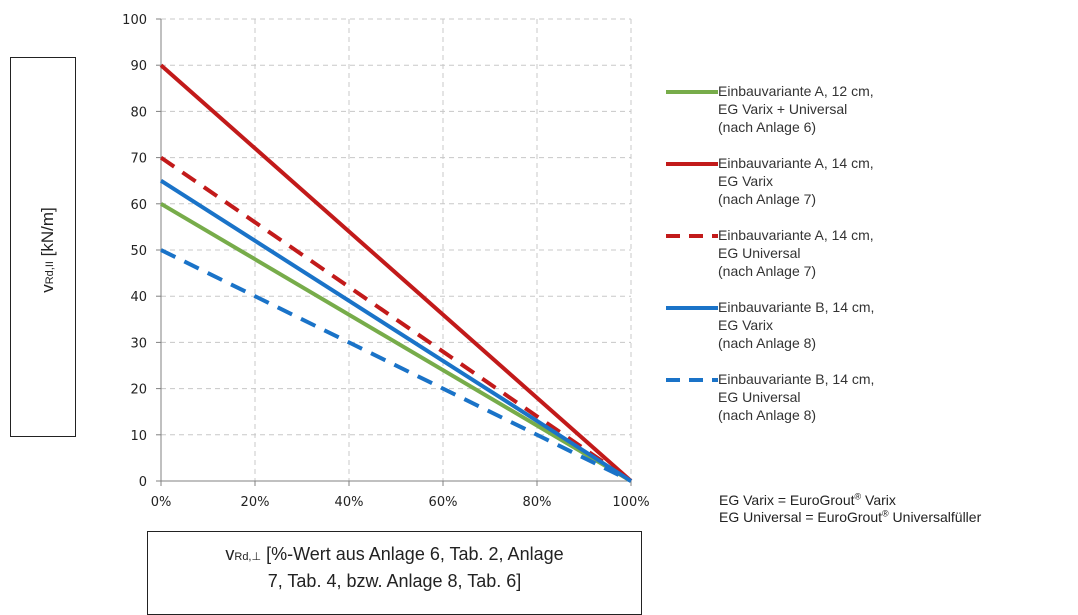 The image size is (1078, 615). What do you see at coordinates (138, 66) in the screenshot?
I see `y-tick-label: 90` at bounding box center [138, 66].